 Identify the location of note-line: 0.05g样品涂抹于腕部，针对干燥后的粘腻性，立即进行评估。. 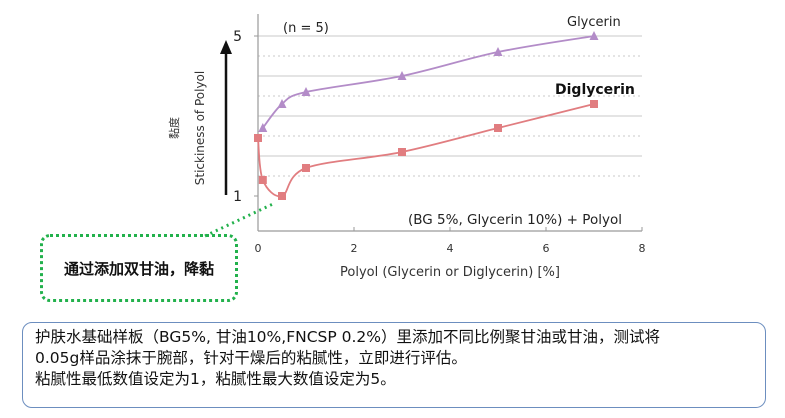
(251, 358).